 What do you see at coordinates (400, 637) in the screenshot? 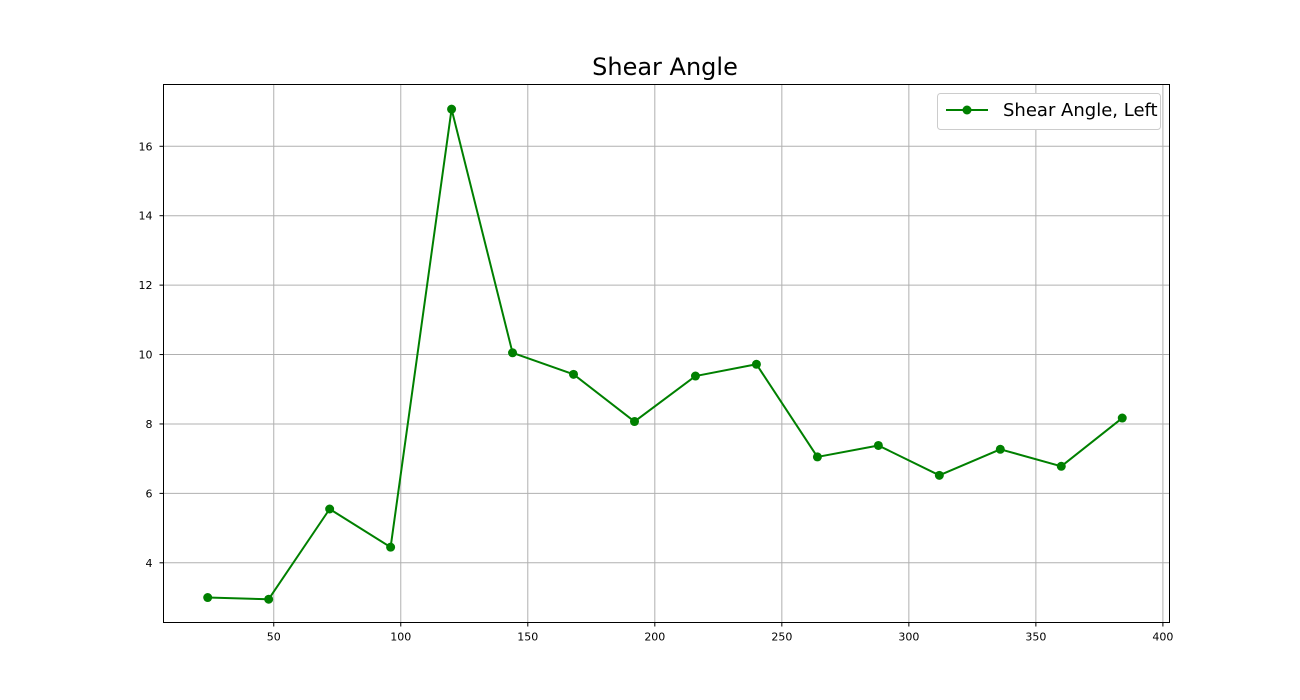
I see `x-tick-label: 100` at bounding box center [400, 637].